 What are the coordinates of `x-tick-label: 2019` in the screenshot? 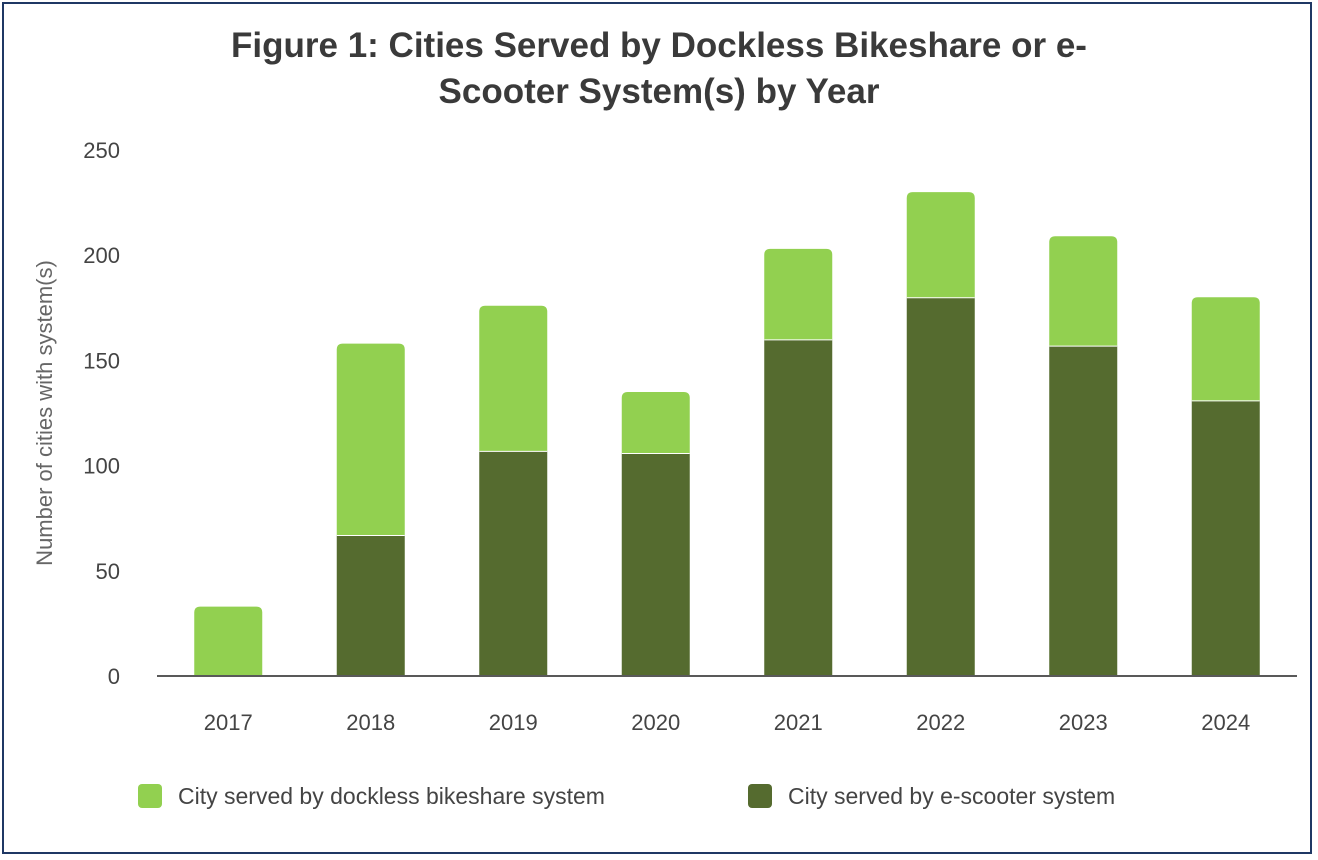 It's located at (513, 722).